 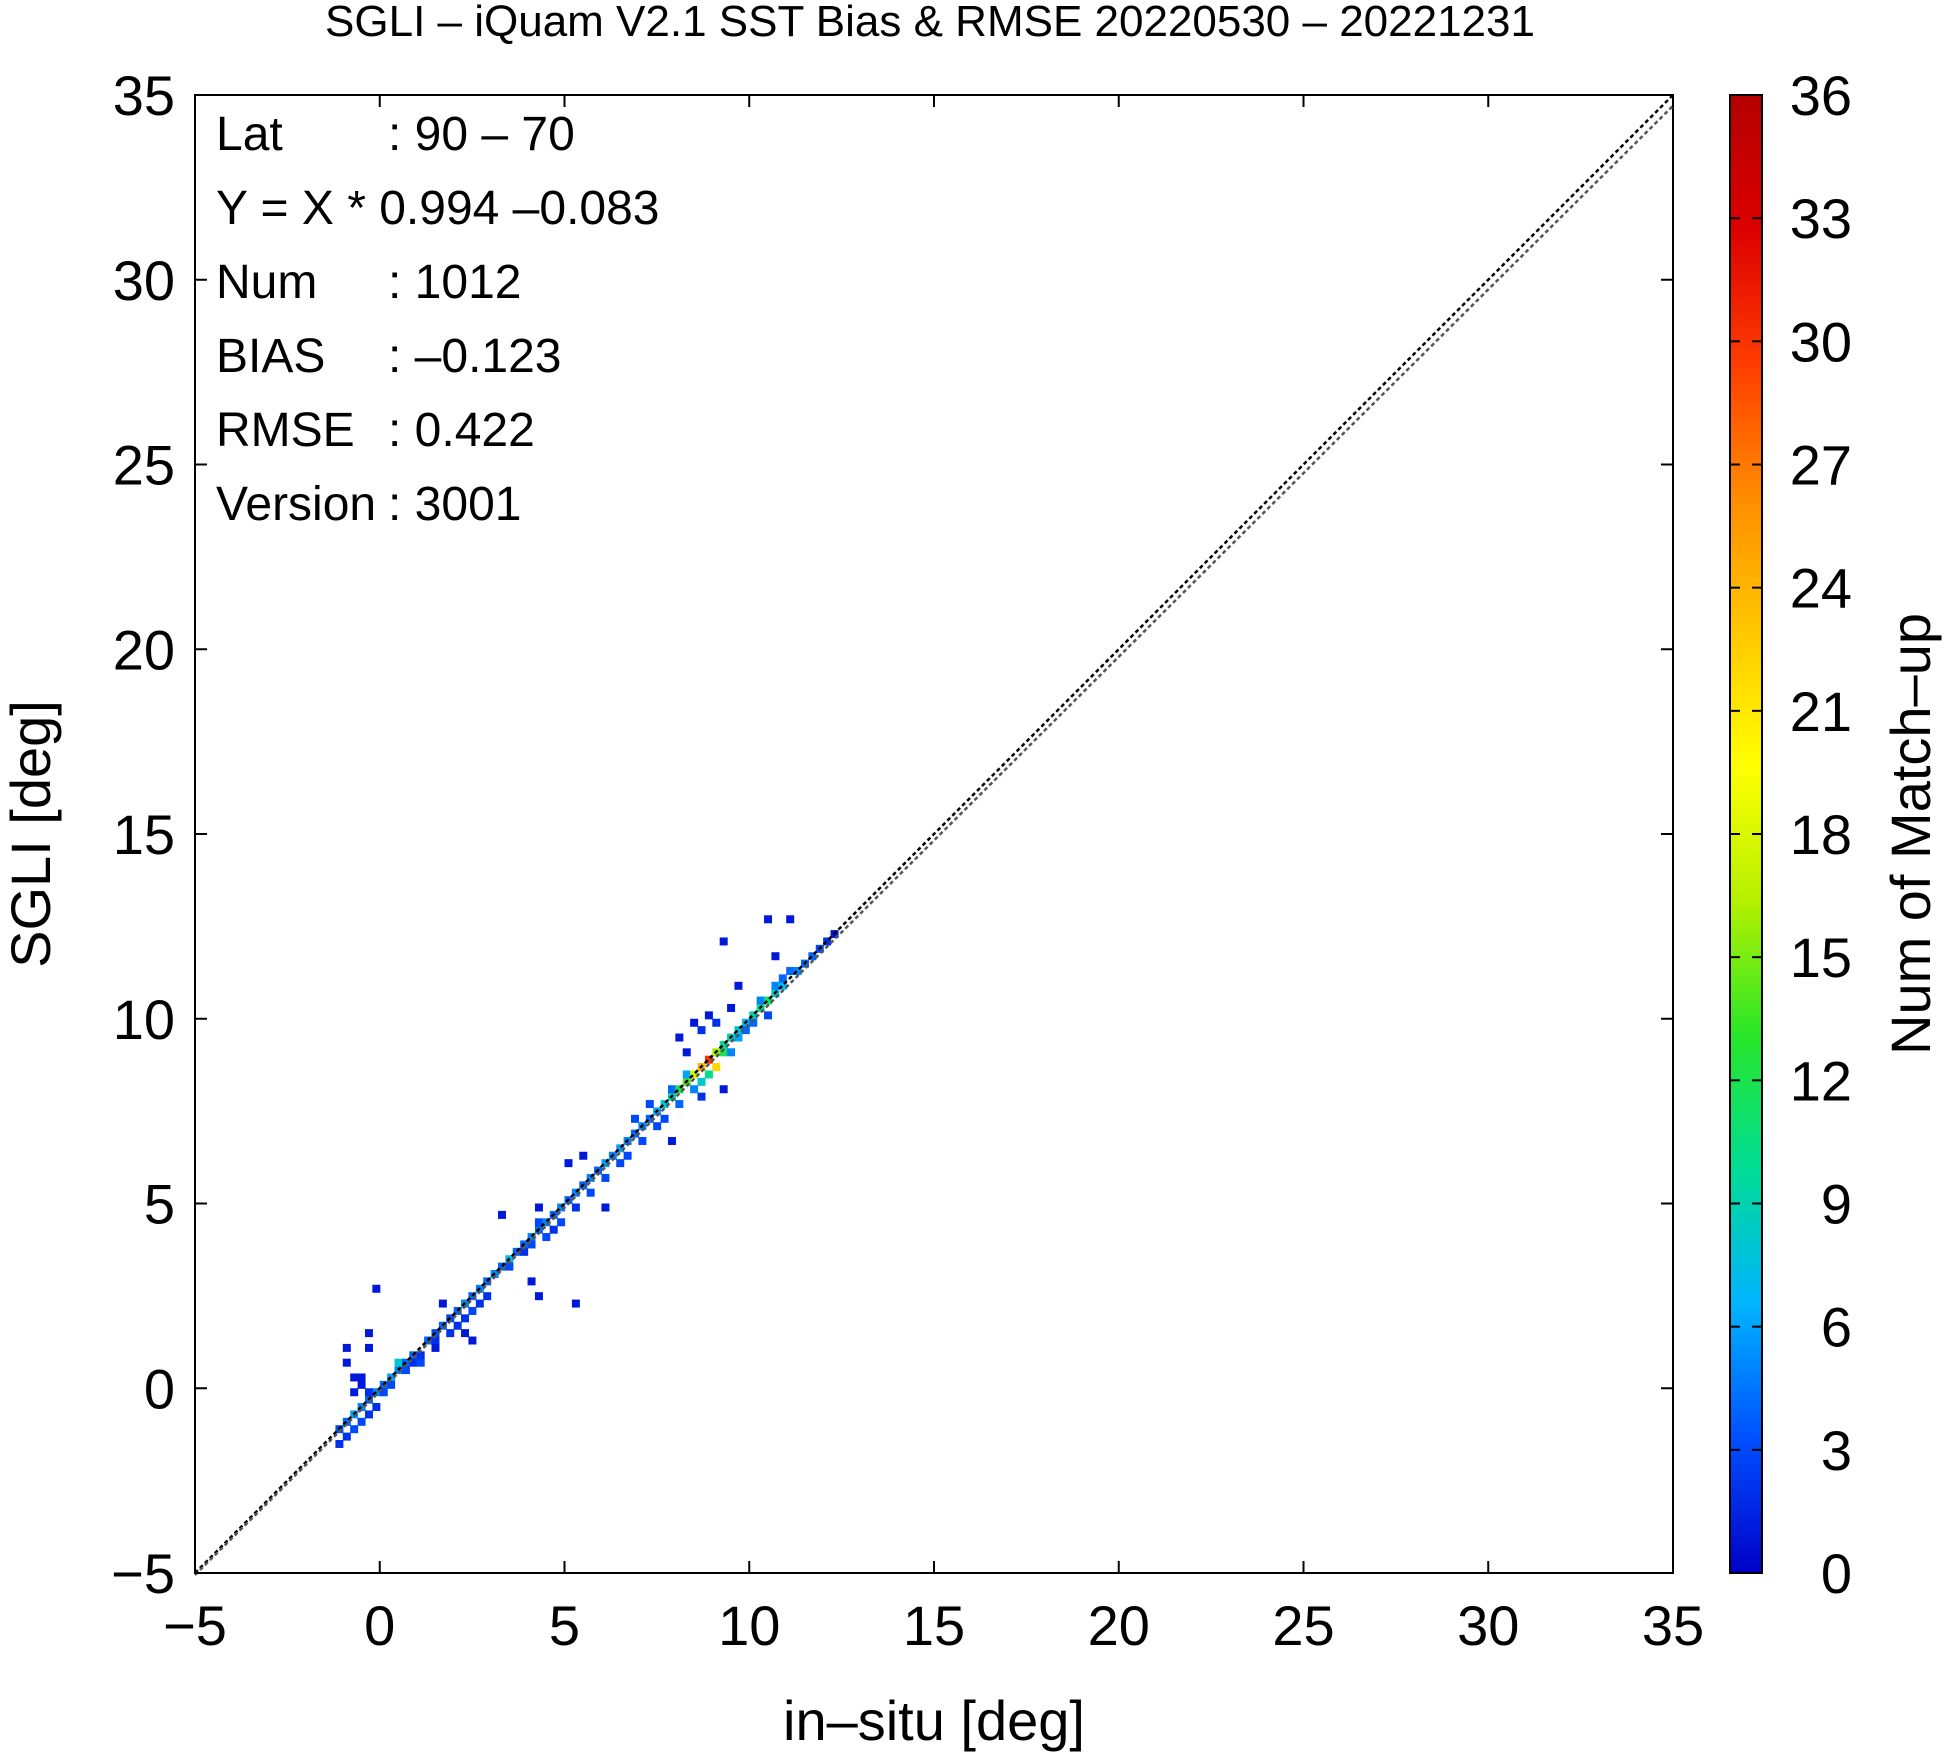 I want to click on stat-value: : 90 – 70, so click(x=481, y=134).